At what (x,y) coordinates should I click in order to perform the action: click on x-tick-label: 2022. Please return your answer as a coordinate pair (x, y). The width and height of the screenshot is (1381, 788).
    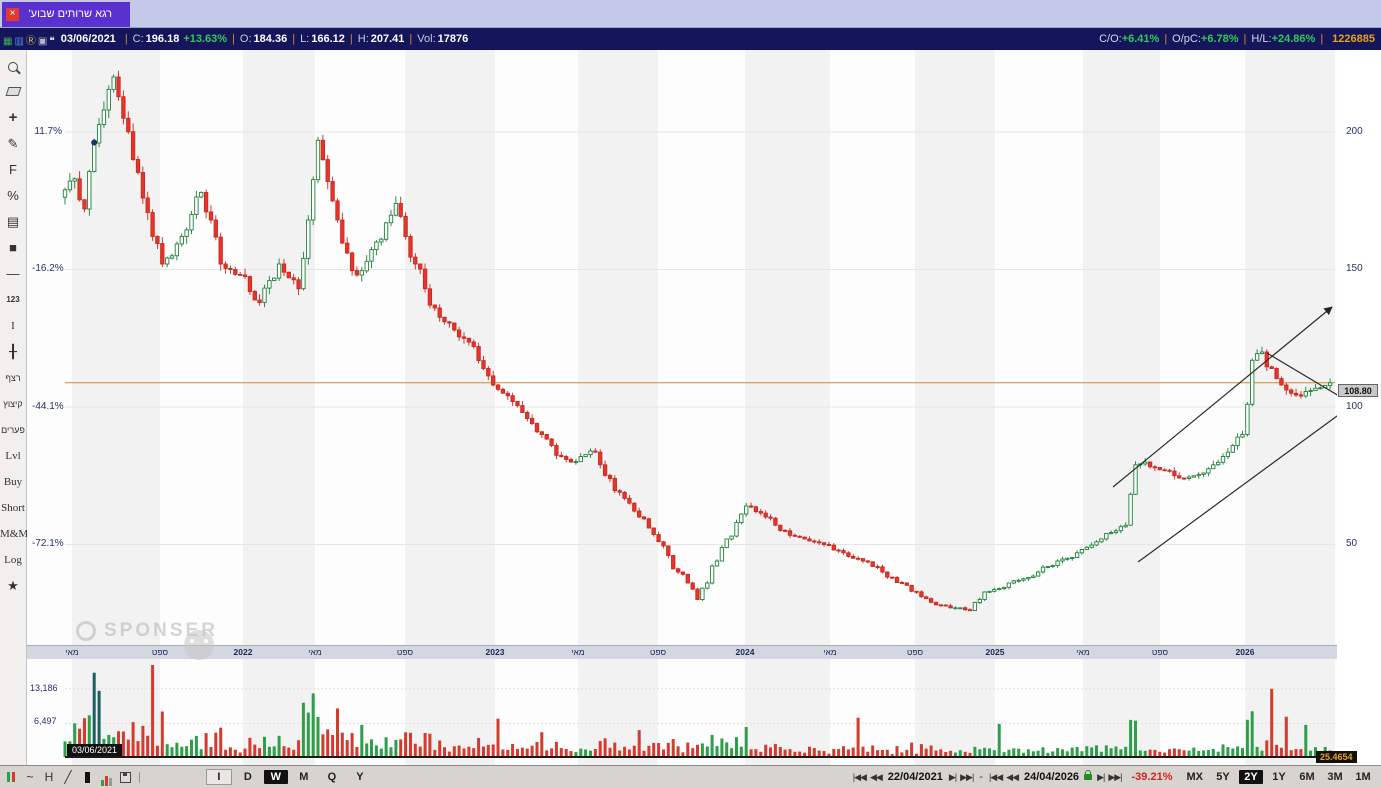
    Looking at the image, I should click on (243, 652).